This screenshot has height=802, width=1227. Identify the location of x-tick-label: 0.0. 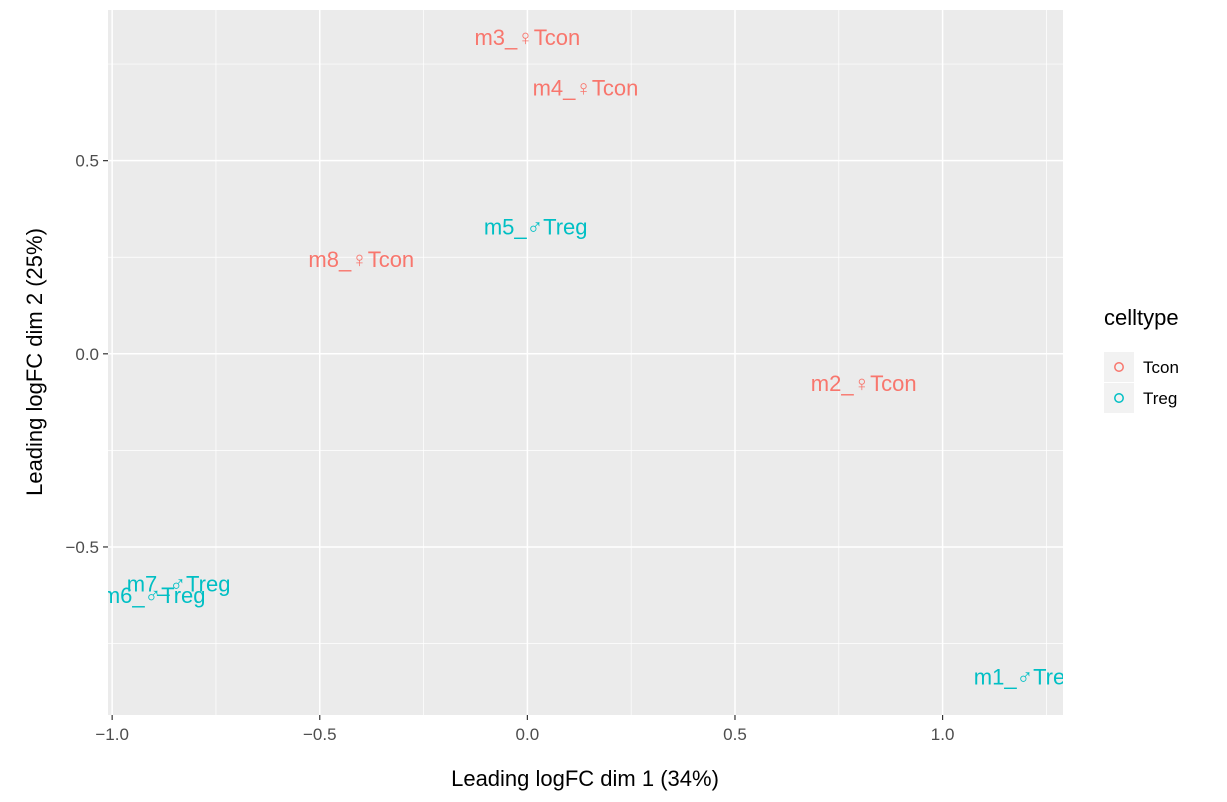
(528, 734).